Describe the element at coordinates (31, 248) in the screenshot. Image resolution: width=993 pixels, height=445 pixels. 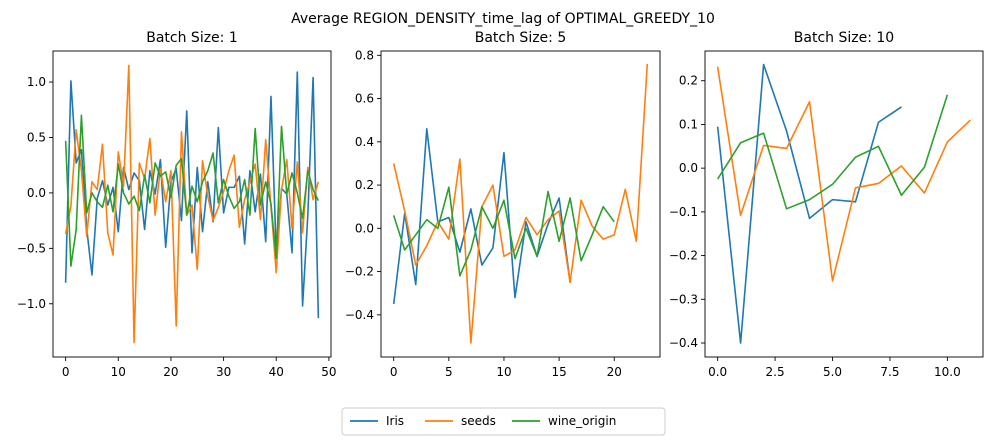
I see `y-tick-label: −0.5` at that location.